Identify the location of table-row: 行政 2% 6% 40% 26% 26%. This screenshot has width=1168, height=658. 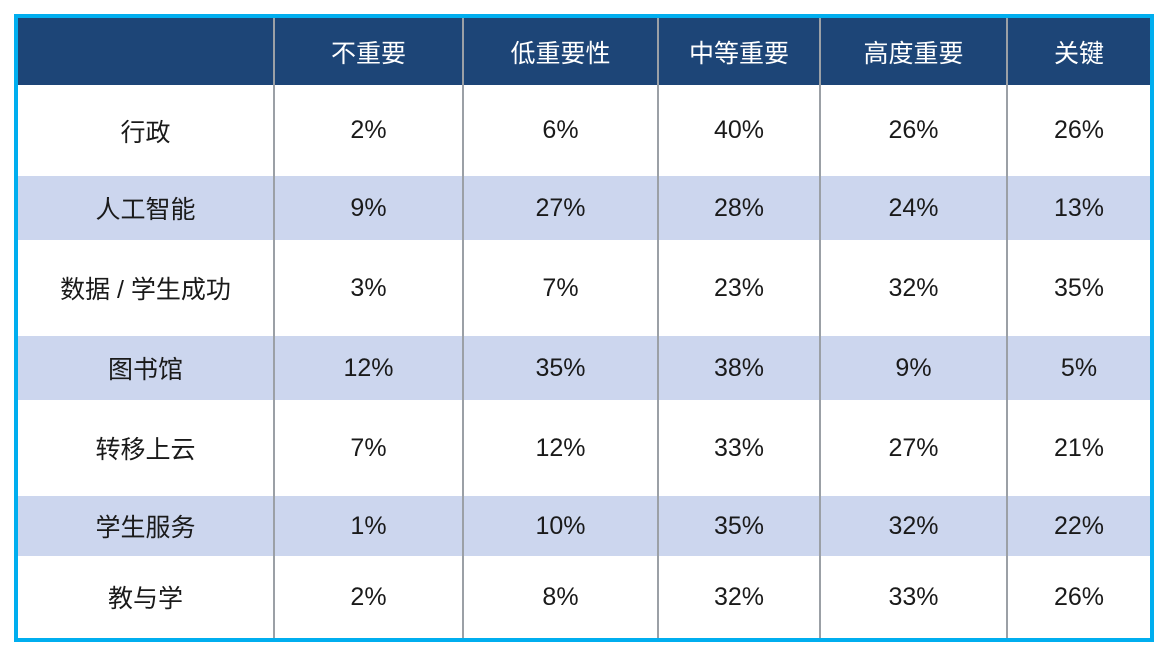
(584, 130).